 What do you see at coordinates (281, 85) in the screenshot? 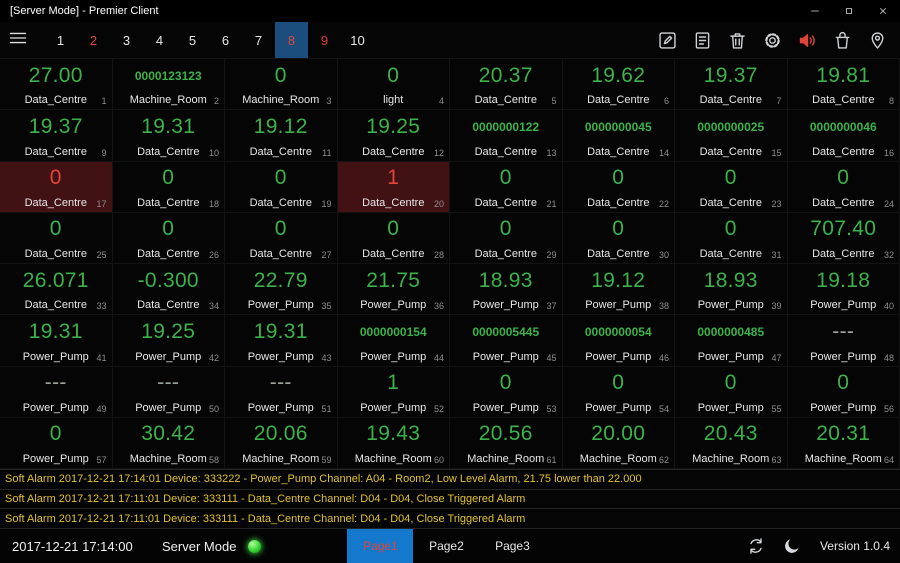
I see `tile-3: 0 Machine_Room 3` at bounding box center [281, 85].